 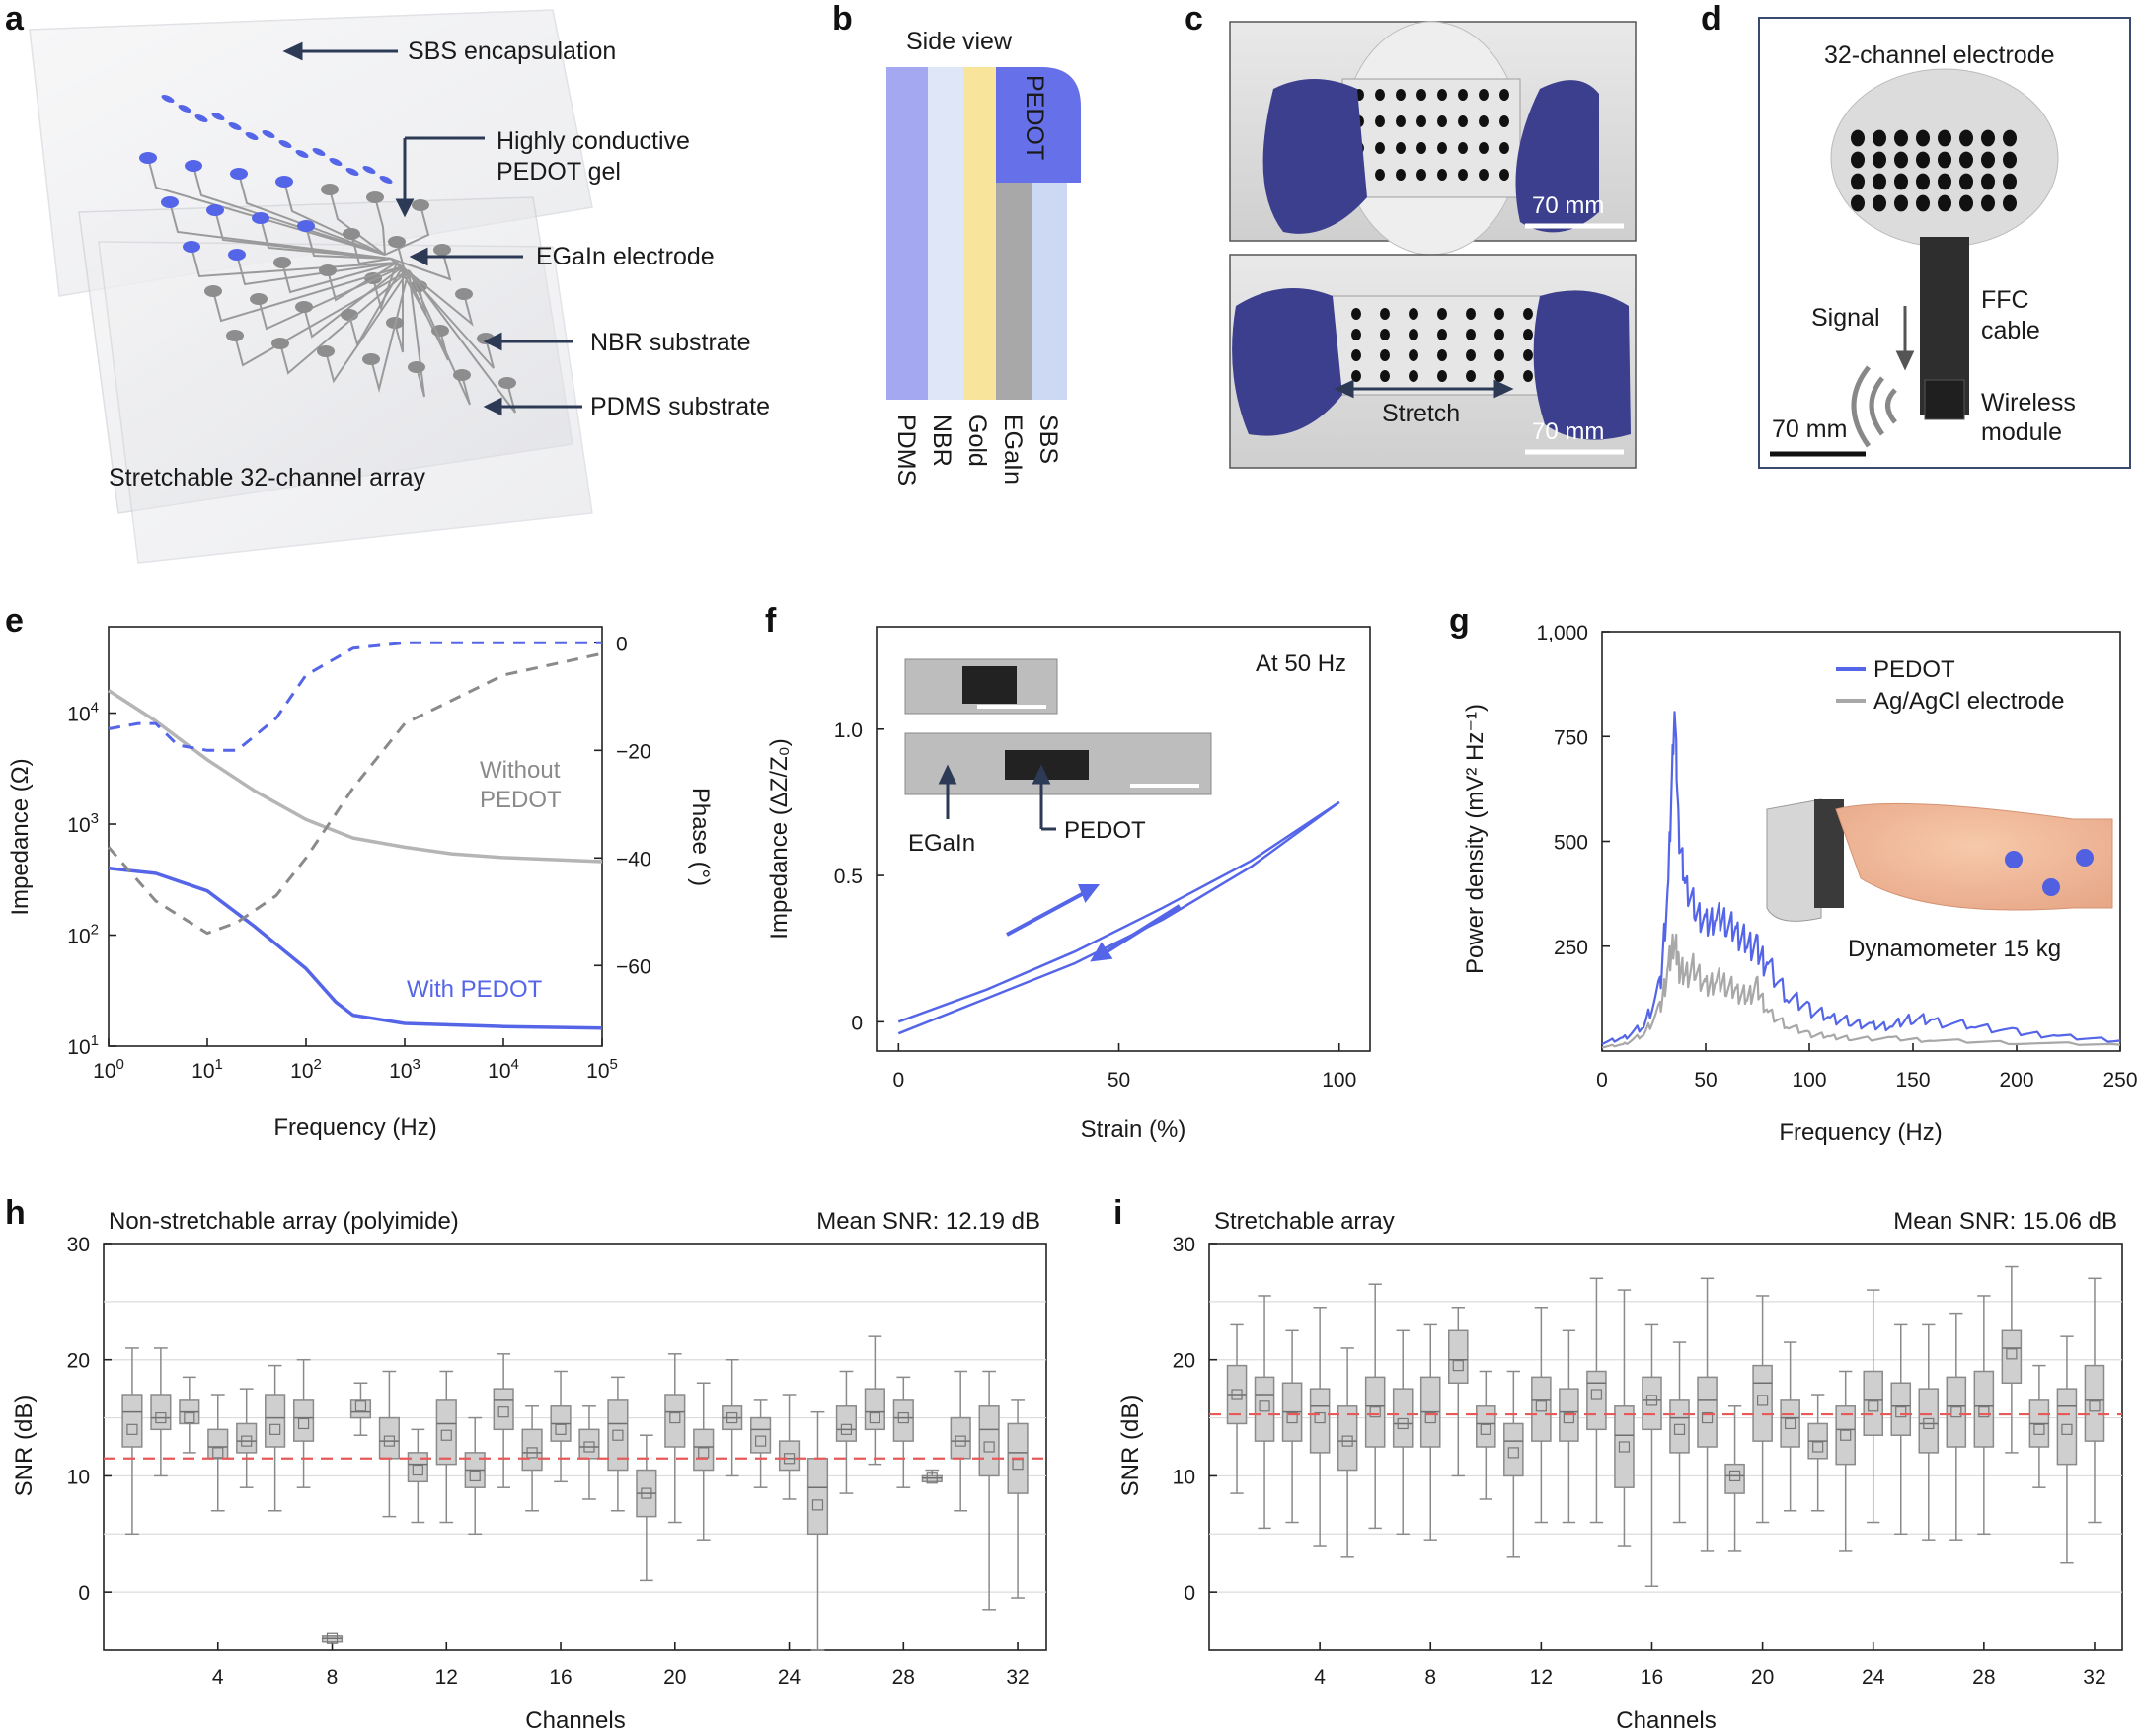 I want to click on glove-left-stretch, so click(x=1287, y=362).